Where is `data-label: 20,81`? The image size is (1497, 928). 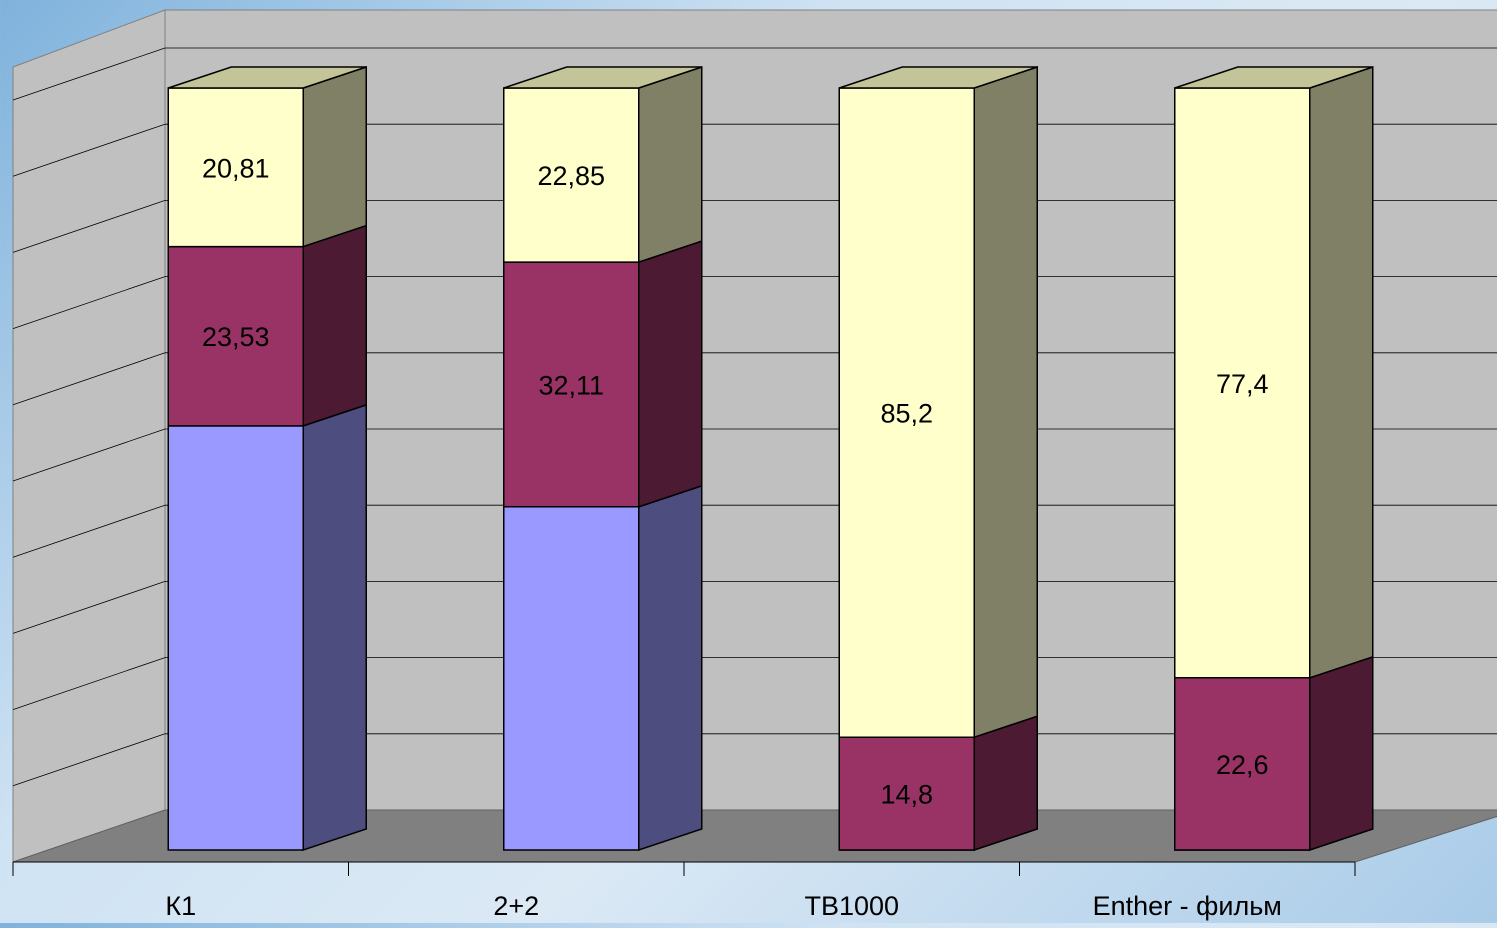 data-label: 20,81 is located at coordinates (236, 168).